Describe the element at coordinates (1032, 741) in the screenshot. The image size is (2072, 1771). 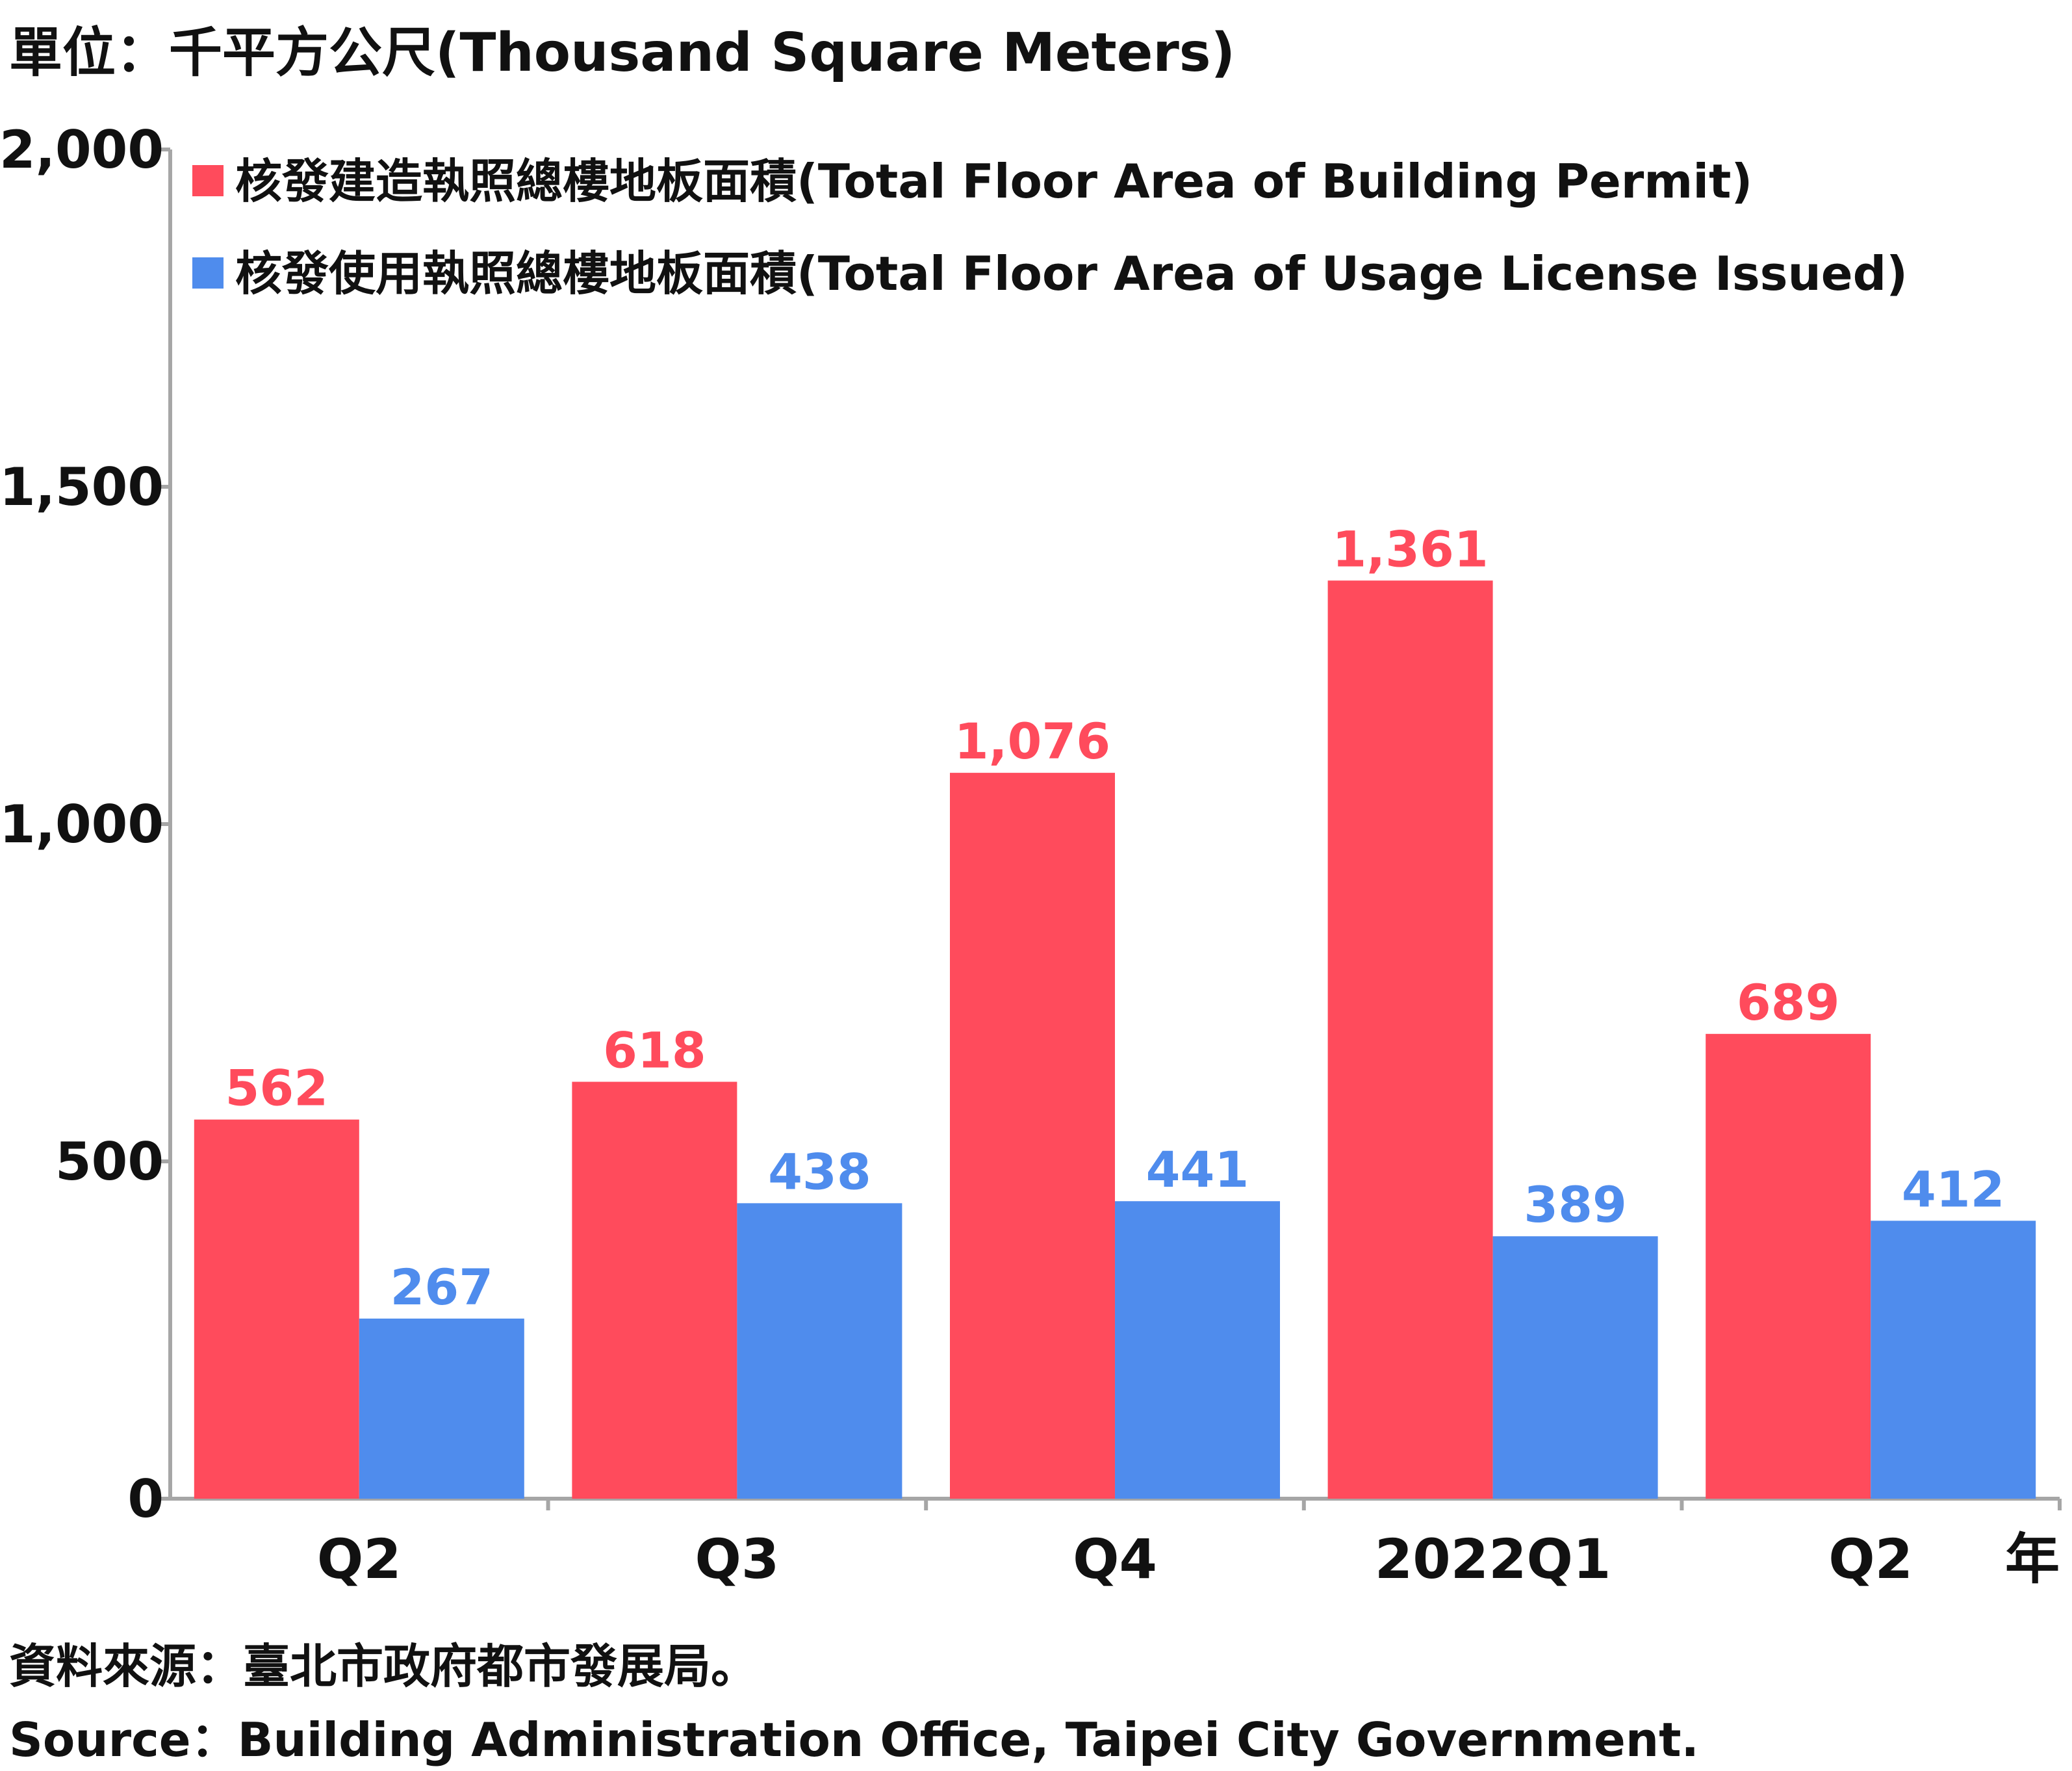
I see `data-label: 1,076` at that location.